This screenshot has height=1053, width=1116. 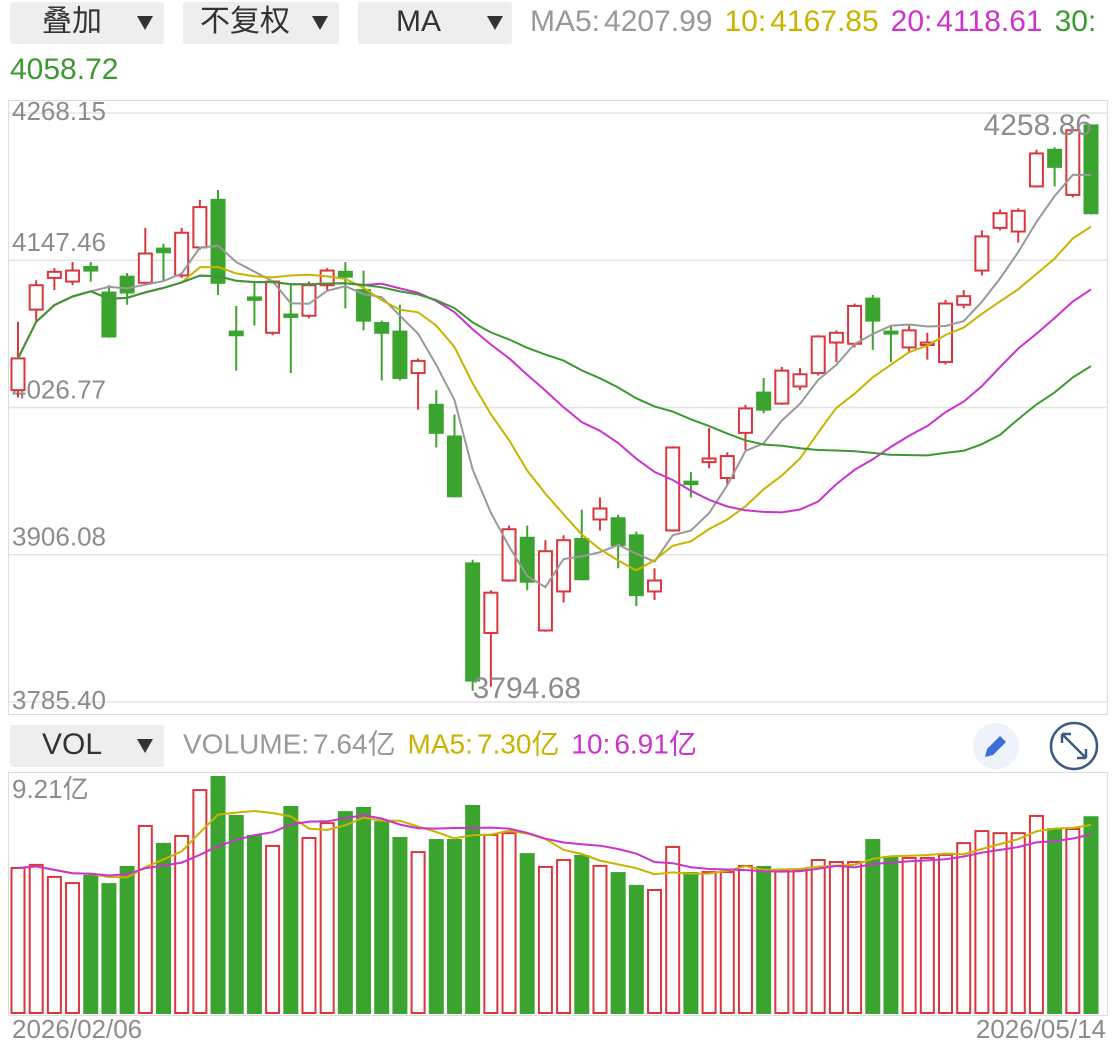 What do you see at coordinates (527, 688) in the screenshot?
I see `low-label: 3794.68` at bounding box center [527, 688].